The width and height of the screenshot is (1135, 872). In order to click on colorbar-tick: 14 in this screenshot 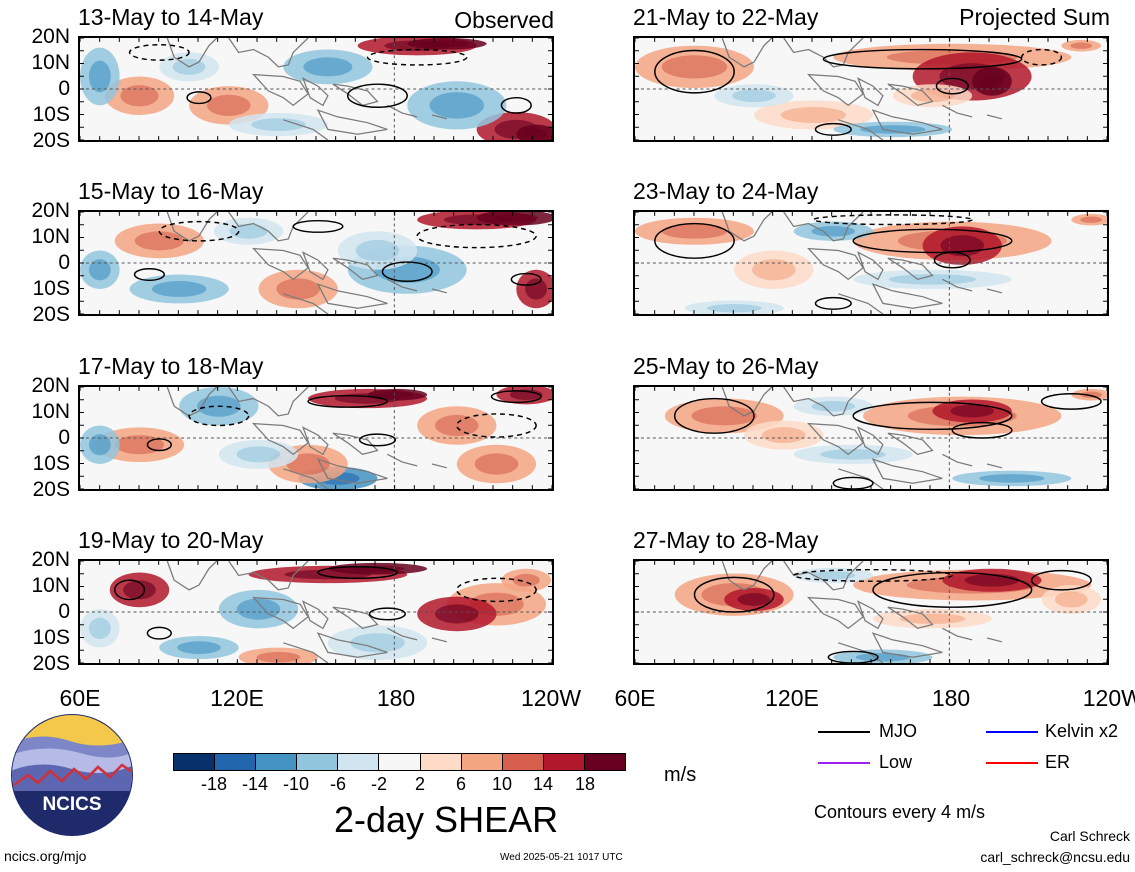, I will do `click(543, 784)`.